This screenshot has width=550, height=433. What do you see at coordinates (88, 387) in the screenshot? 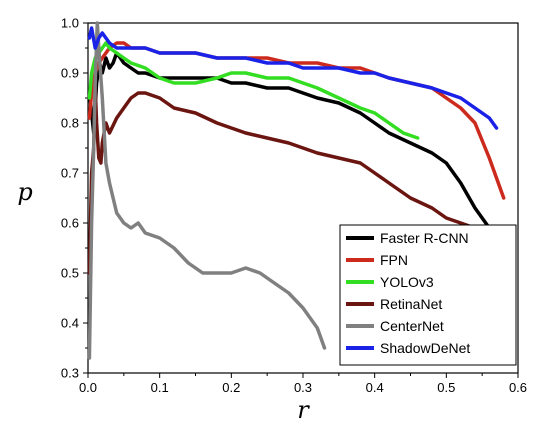
I see `x-tick-label: 0.0` at bounding box center [88, 387].